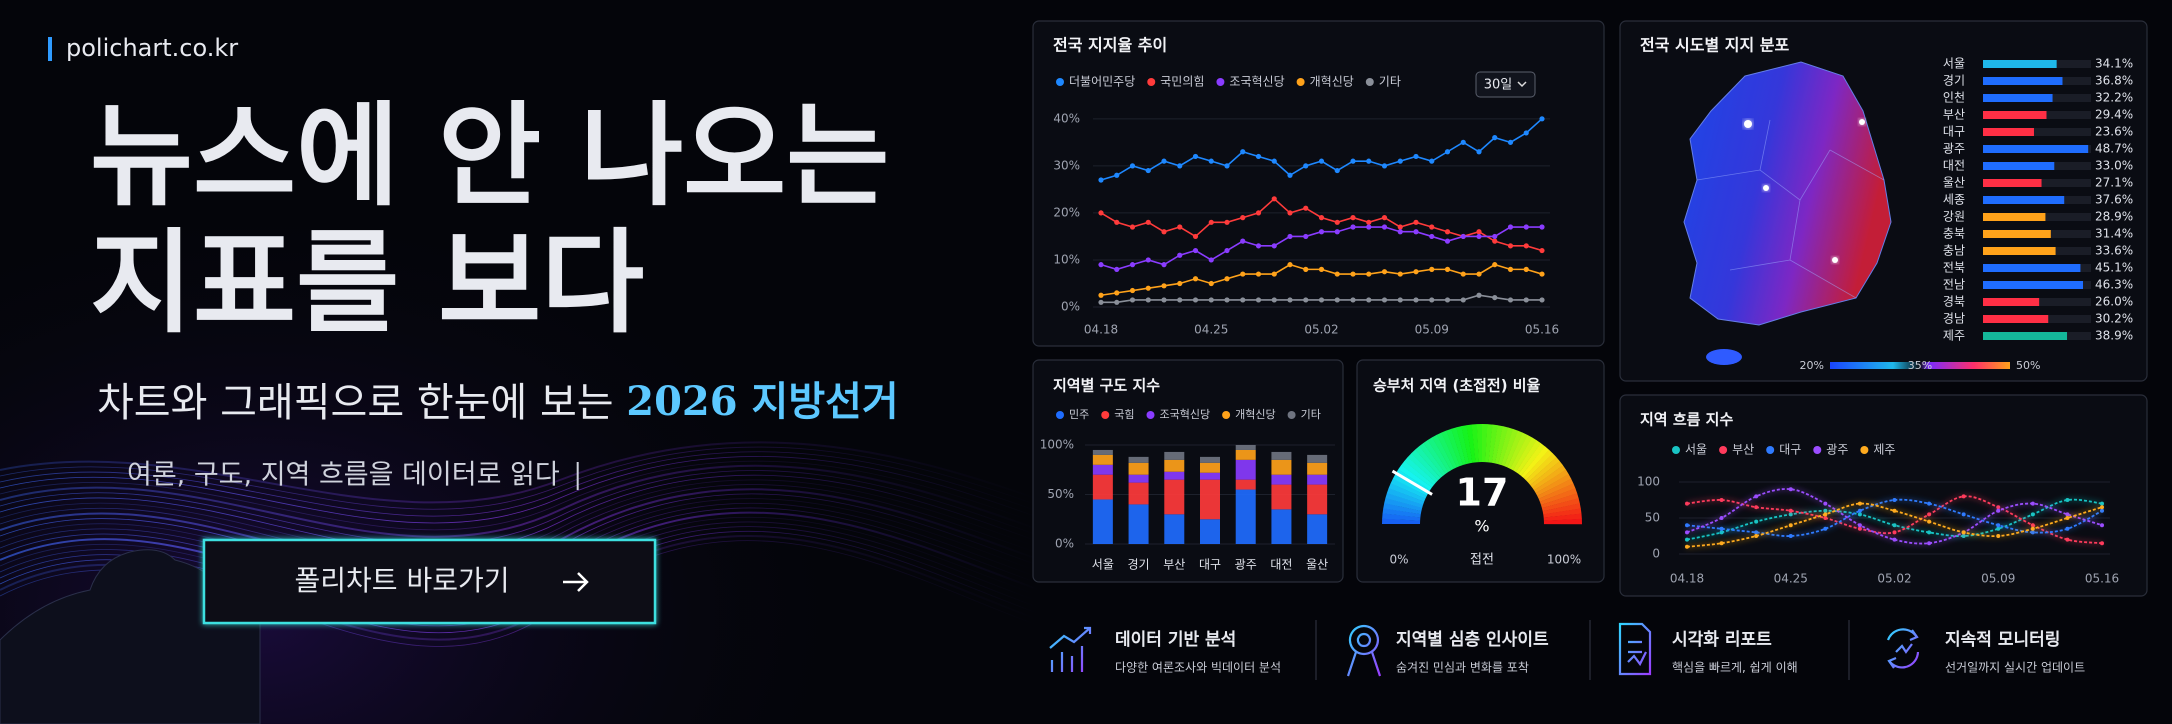 Image resolution: width=2172 pixels, height=724 pixels. I want to click on x-tick-label: 05.02, so click(1321, 330).